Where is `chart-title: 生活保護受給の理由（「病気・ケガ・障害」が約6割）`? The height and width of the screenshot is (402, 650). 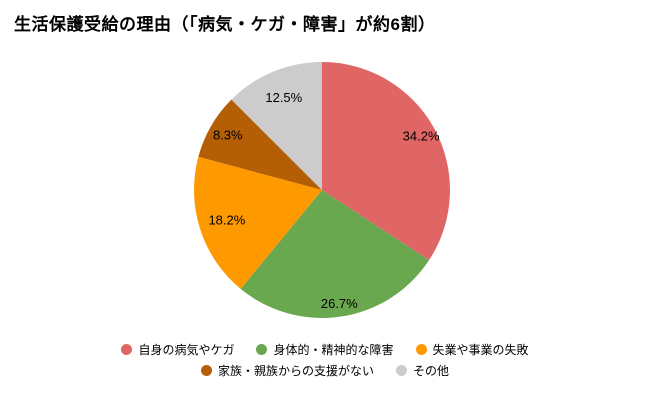
chart-title: 生活保護受給の理由（「病気・ケガ・障害」が約6割） is located at coordinates (225, 24).